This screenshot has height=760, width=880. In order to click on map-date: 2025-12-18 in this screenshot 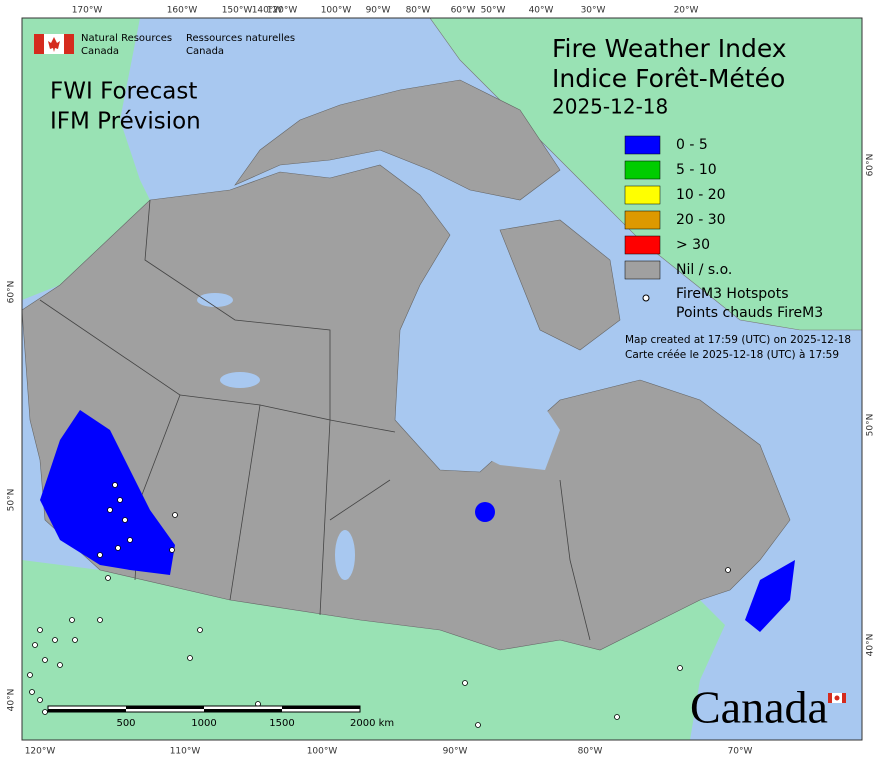, I will do `click(610, 107)`.